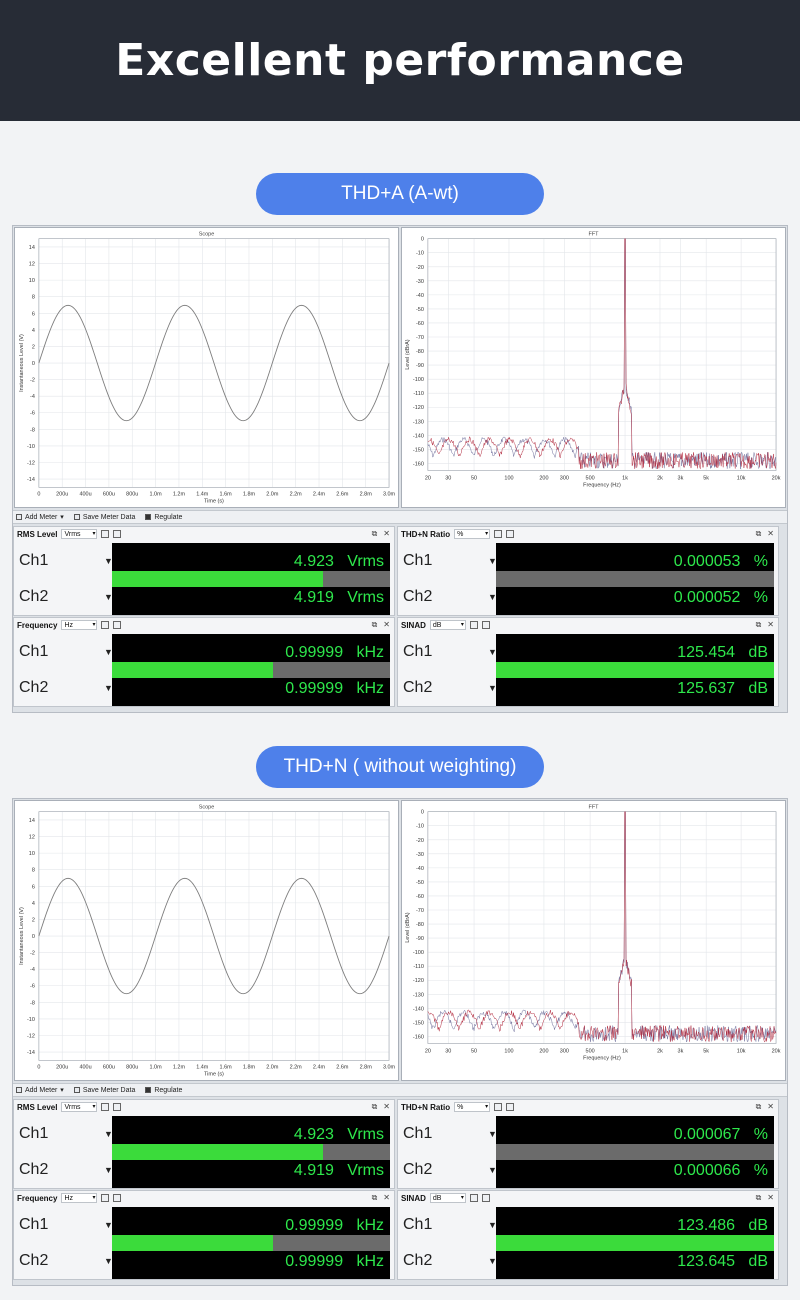 This screenshot has height=1300, width=800. Describe the element at coordinates (22, 363) in the screenshot. I see `y-axis-label: Instantaneous Level (V)` at that location.